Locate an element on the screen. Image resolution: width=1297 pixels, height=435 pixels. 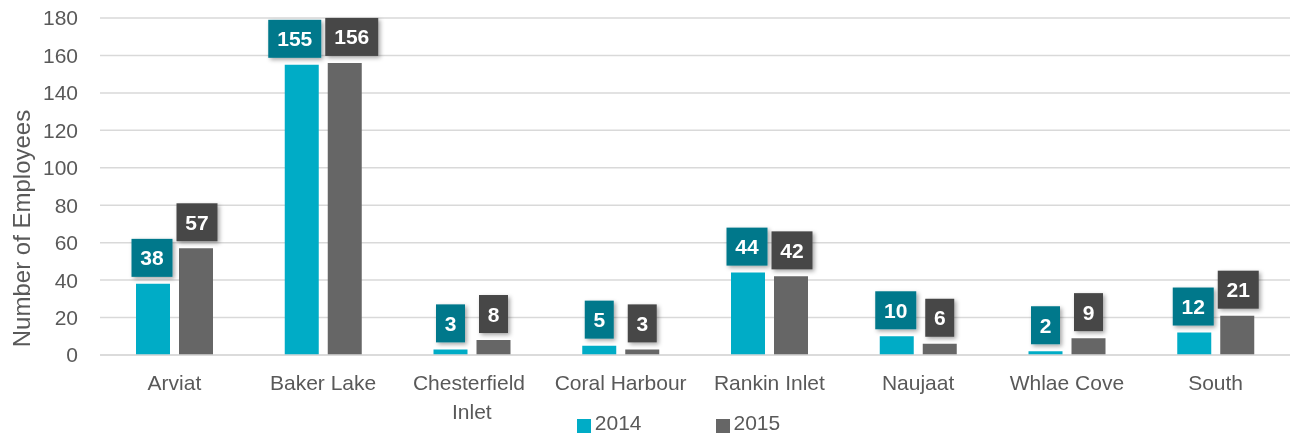
y-tick-label: 80 is located at coordinates (66, 205).